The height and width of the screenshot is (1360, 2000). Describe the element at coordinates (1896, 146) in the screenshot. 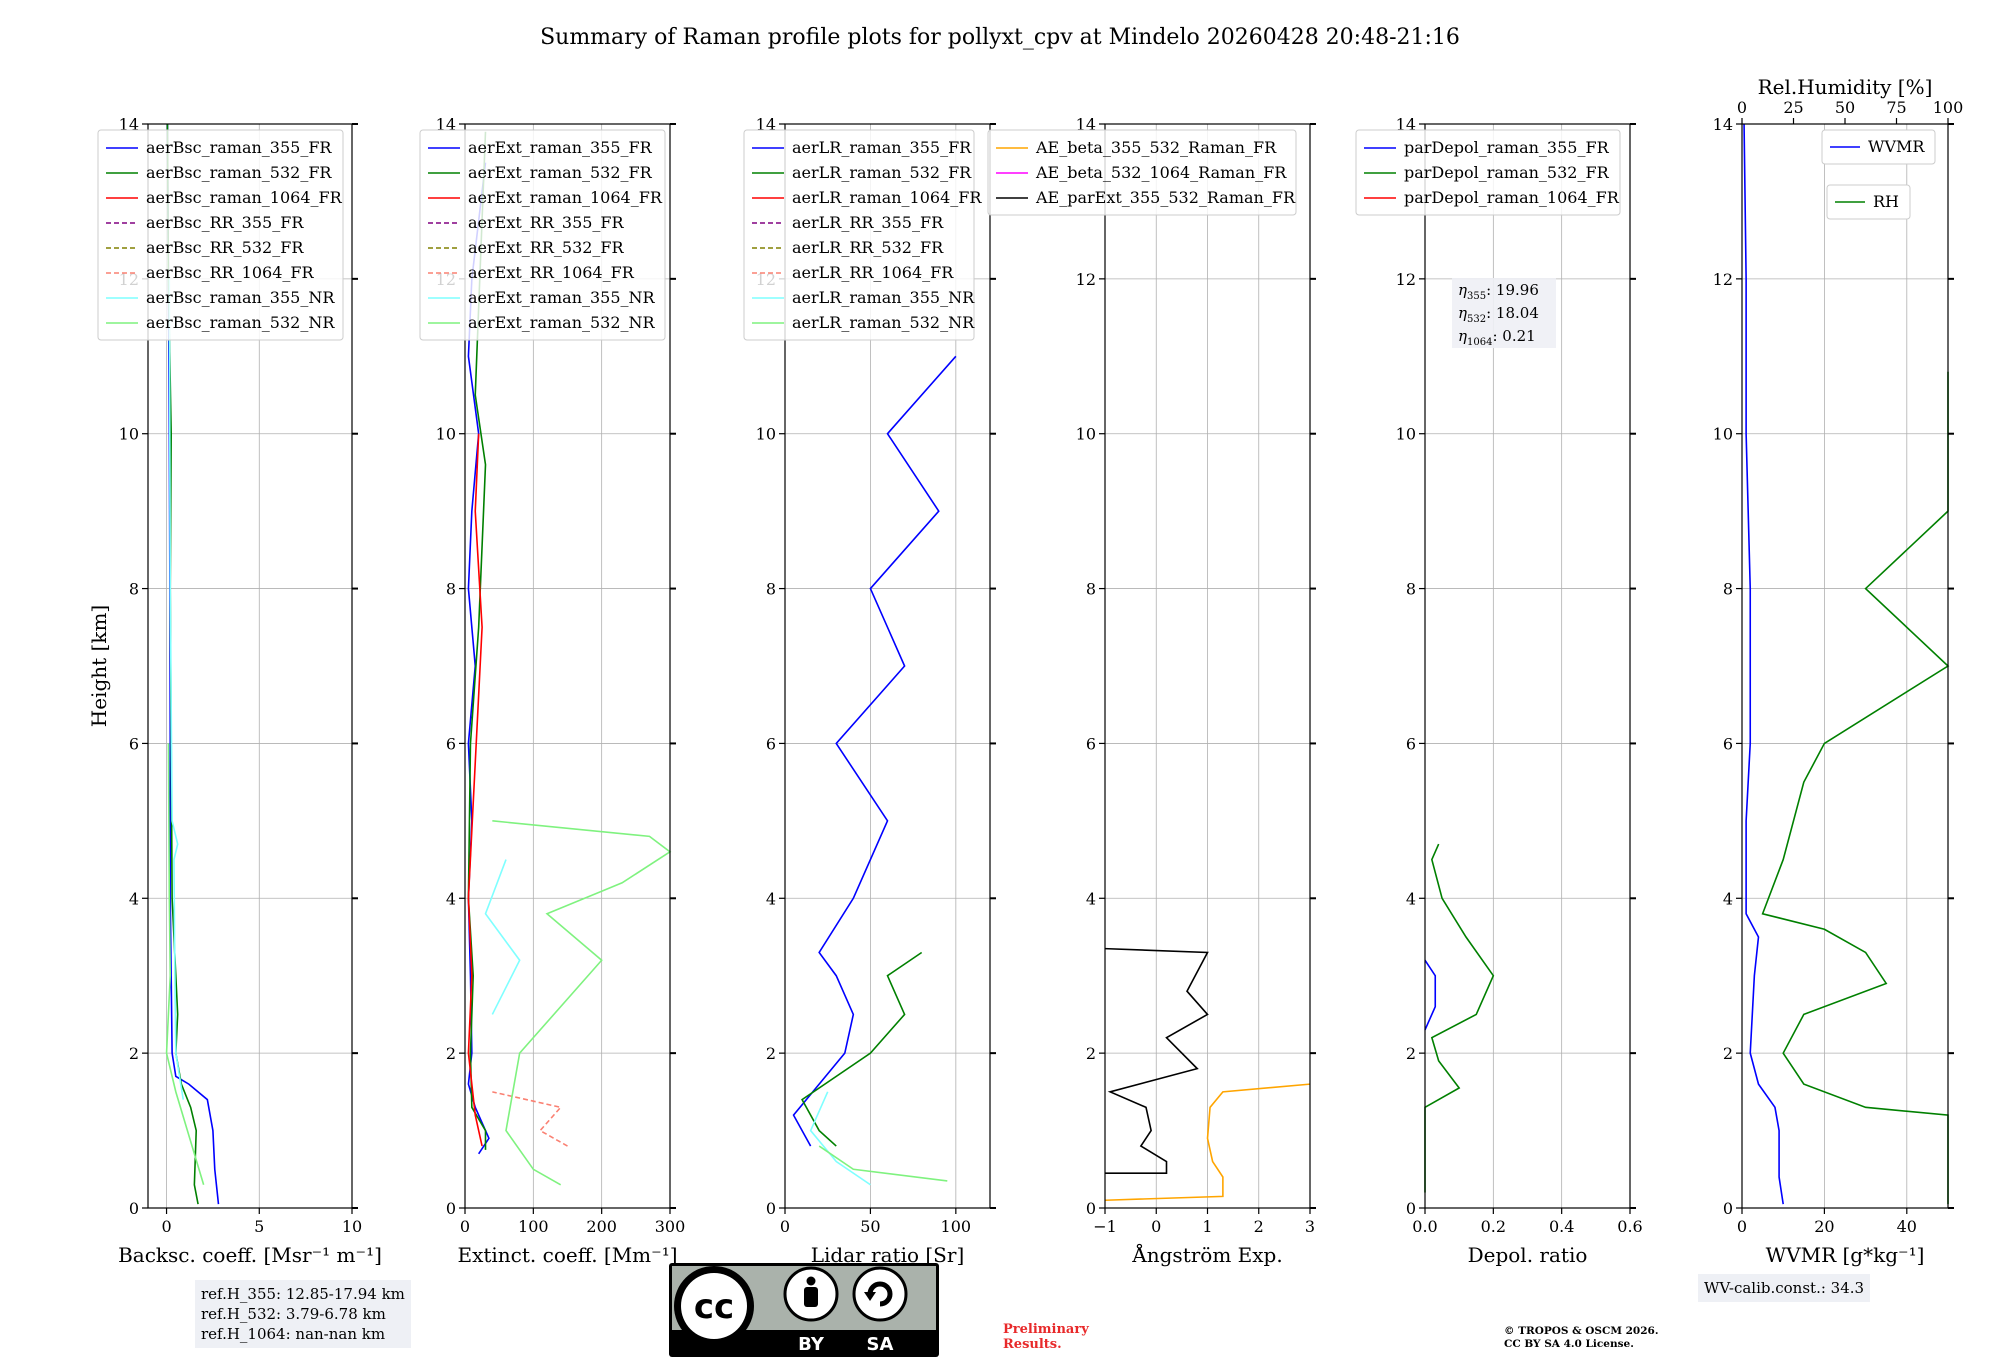

I see `legend-entry: WVMR` at that location.